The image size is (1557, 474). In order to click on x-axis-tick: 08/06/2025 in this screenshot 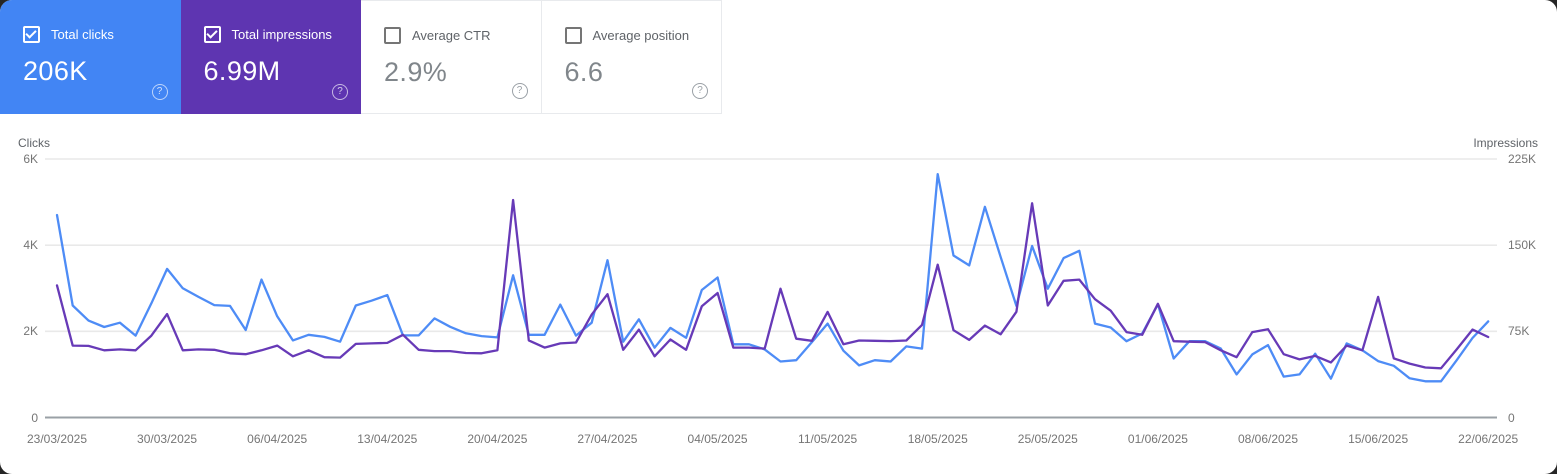, I will do `click(1268, 439)`.